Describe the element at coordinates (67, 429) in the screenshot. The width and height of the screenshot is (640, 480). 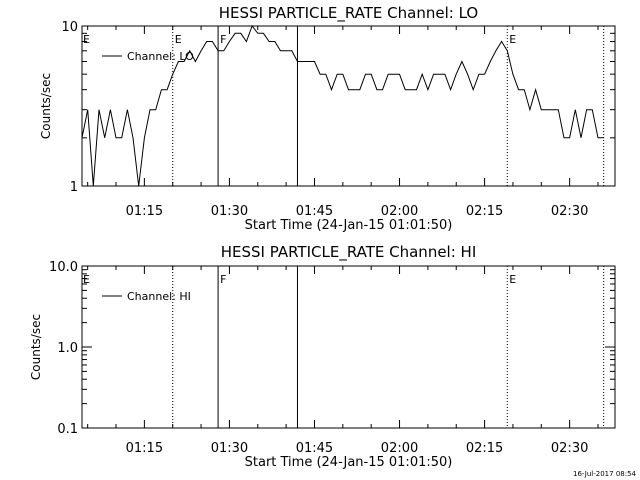
I see `y-tick-label: 0.1` at that location.